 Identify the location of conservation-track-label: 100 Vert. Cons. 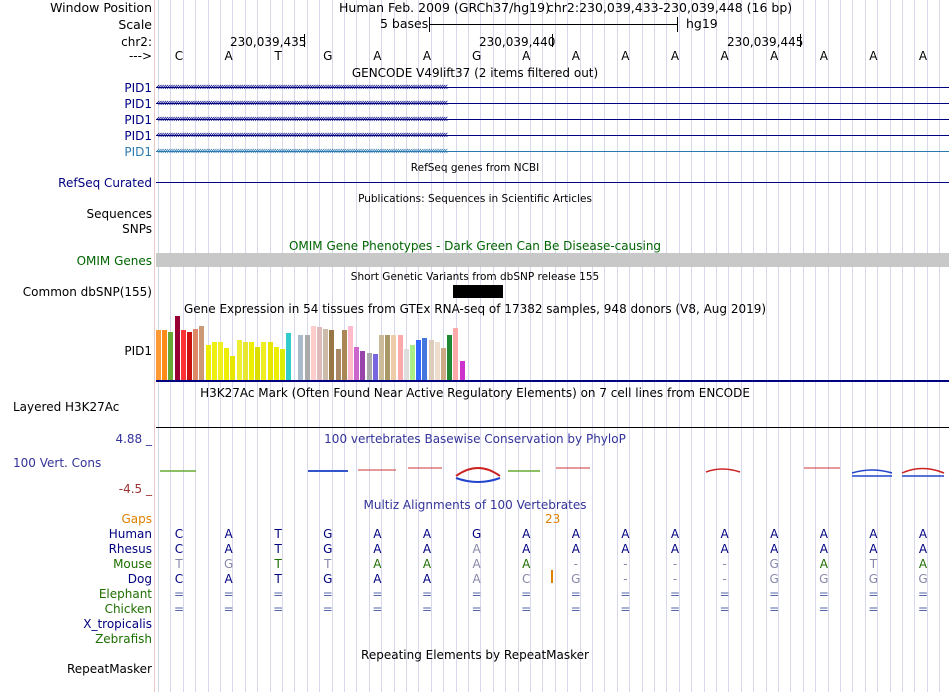
(57, 463).